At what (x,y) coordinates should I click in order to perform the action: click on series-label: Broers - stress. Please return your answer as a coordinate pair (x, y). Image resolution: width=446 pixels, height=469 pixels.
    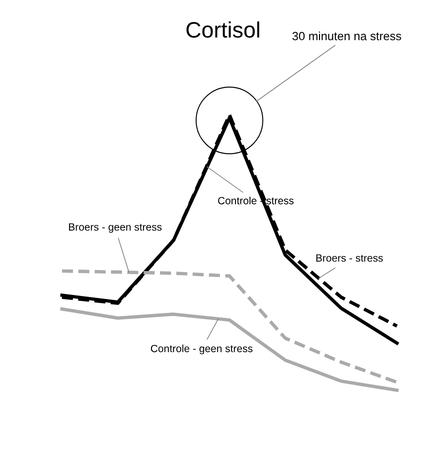
    Looking at the image, I should click on (349, 258).